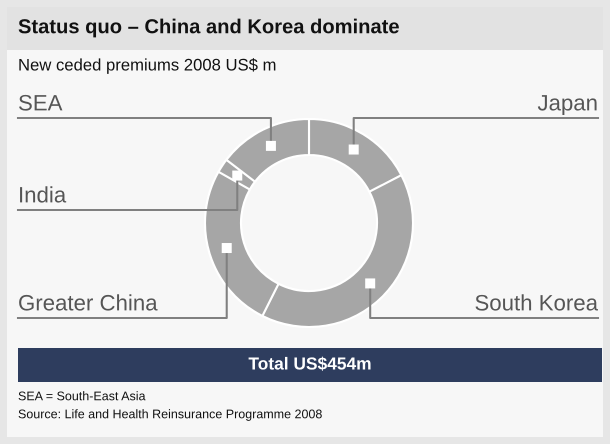 This screenshot has height=444, width=610. Describe the element at coordinates (536, 302) in the screenshot. I see `slice-label: South Korea` at that location.